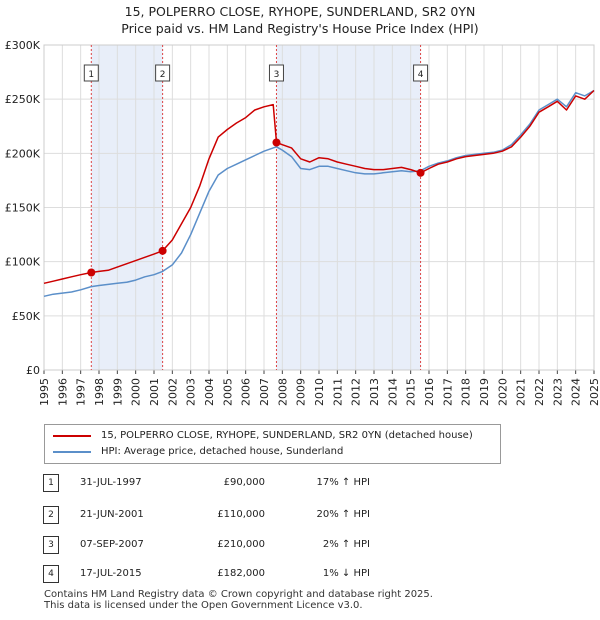 The image size is (600, 620). Describe the element at coordinates (282, 392) in the screenshot. I see `x-tick-label: 2008` at that location.